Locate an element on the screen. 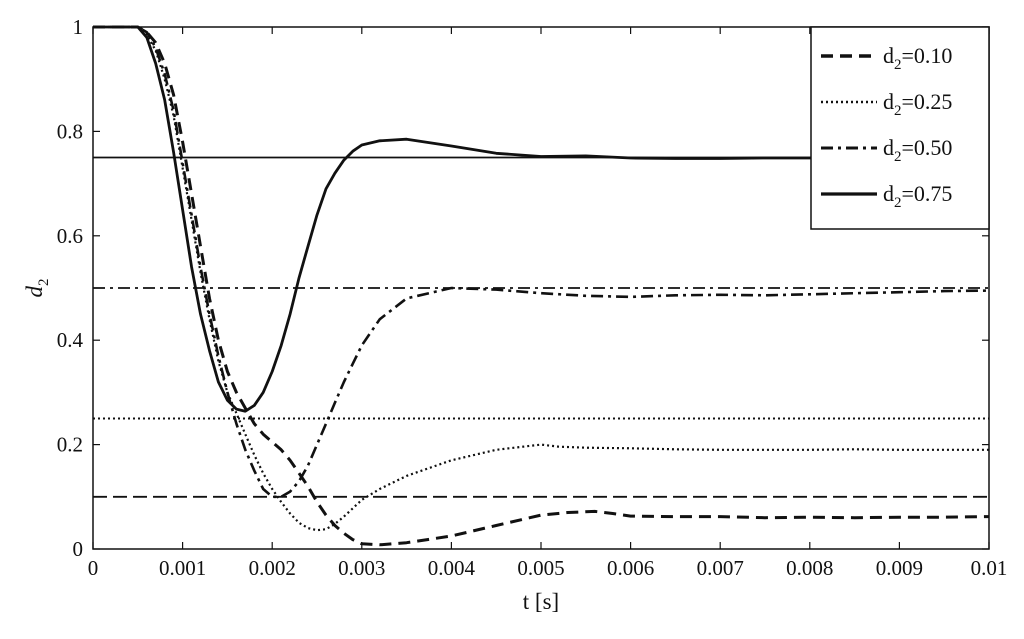 Image resolution: width=1024 pixels, height=639 pixels. x-tick-label: 0.001 is located at coordinates (182, 568).